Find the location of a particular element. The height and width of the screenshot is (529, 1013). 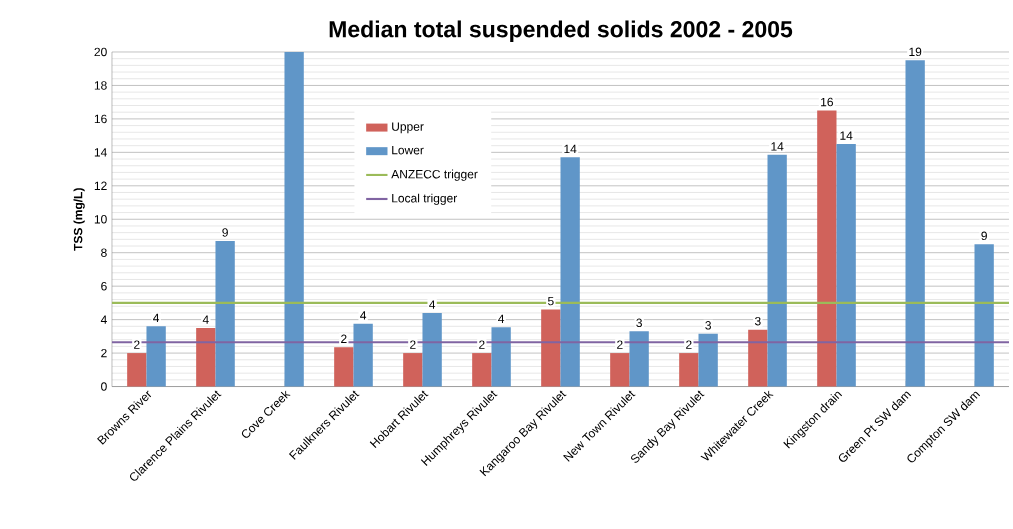

y-tick-label: 20 is located at coordinates (100, 52).